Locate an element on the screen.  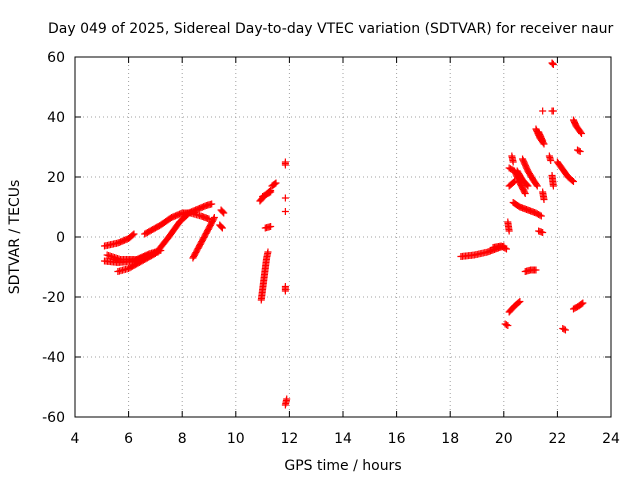
x-tick-label: 18 is located at coordinates (450, 439).